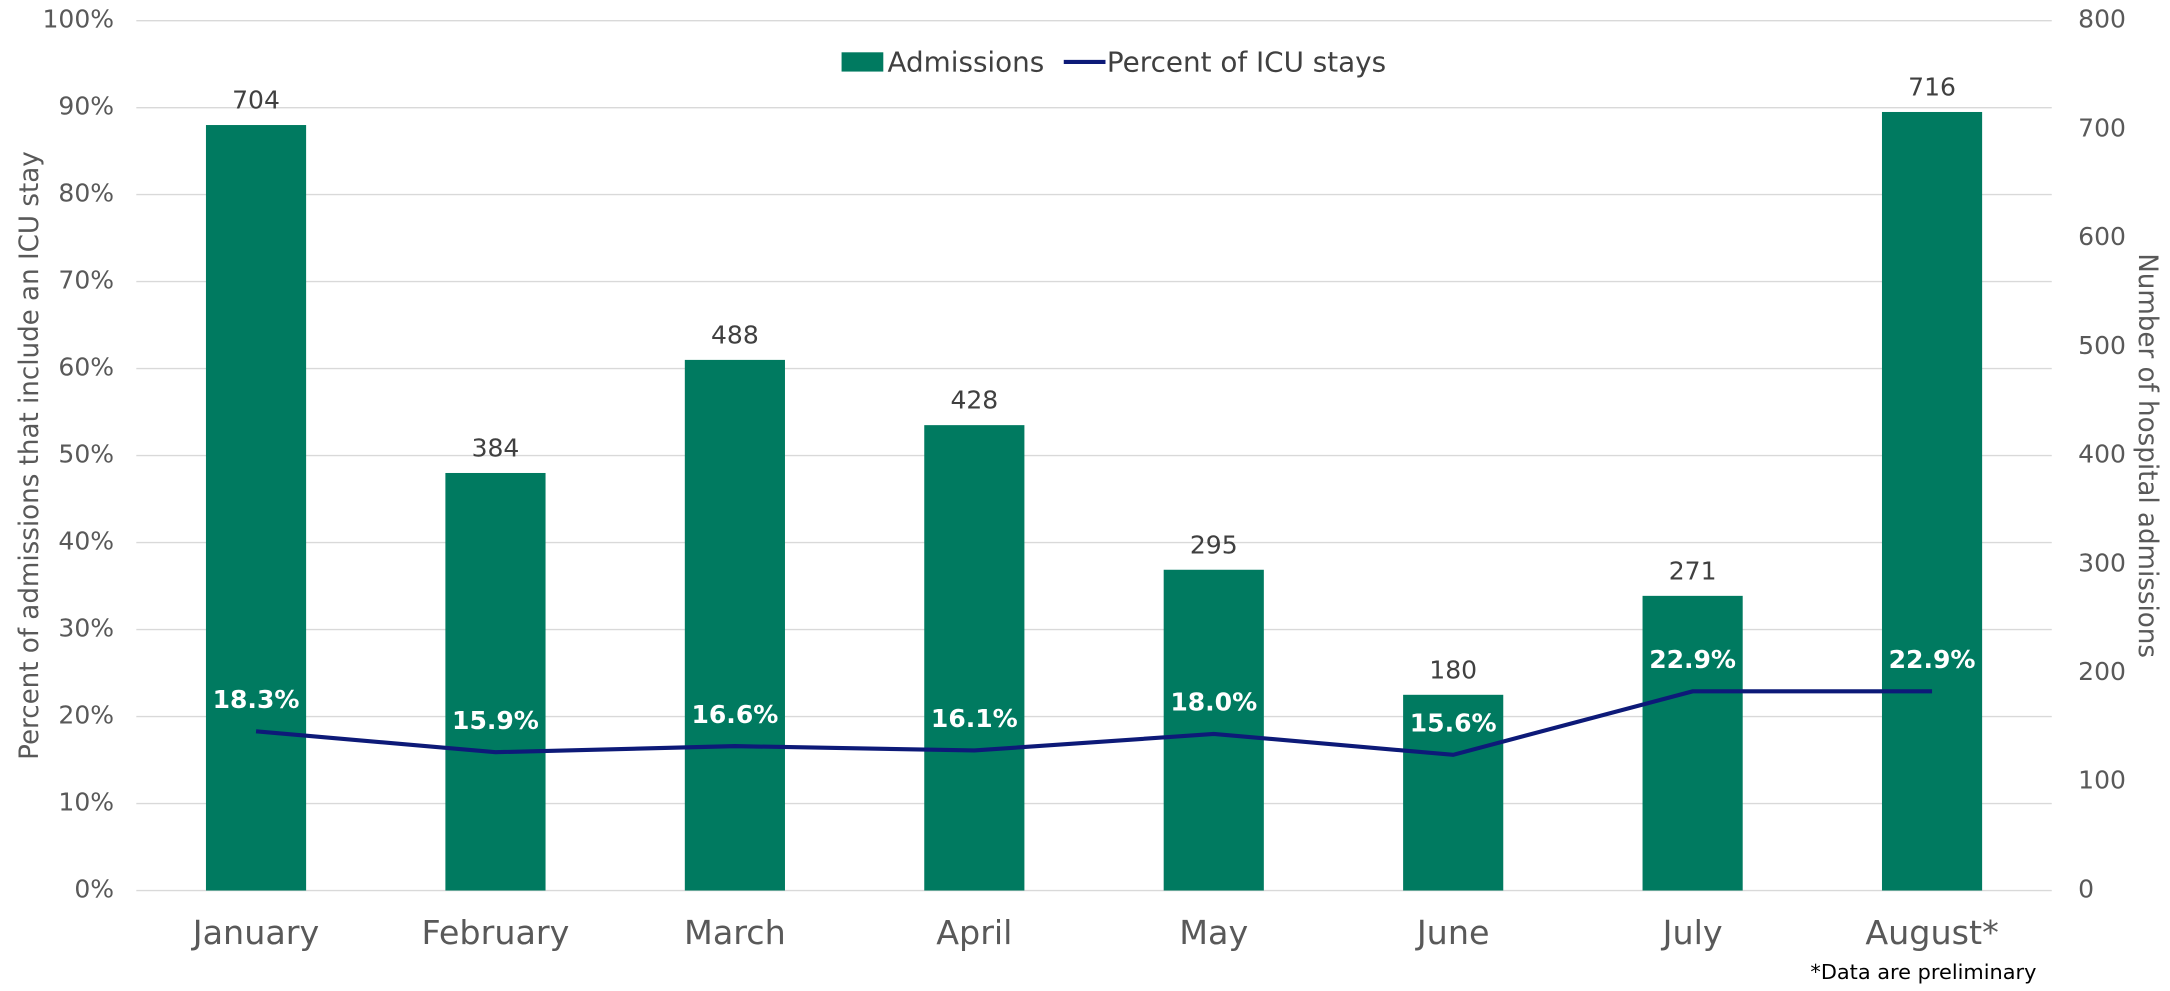  I want to click on bar-value-label: 716, so click(1932, 87).